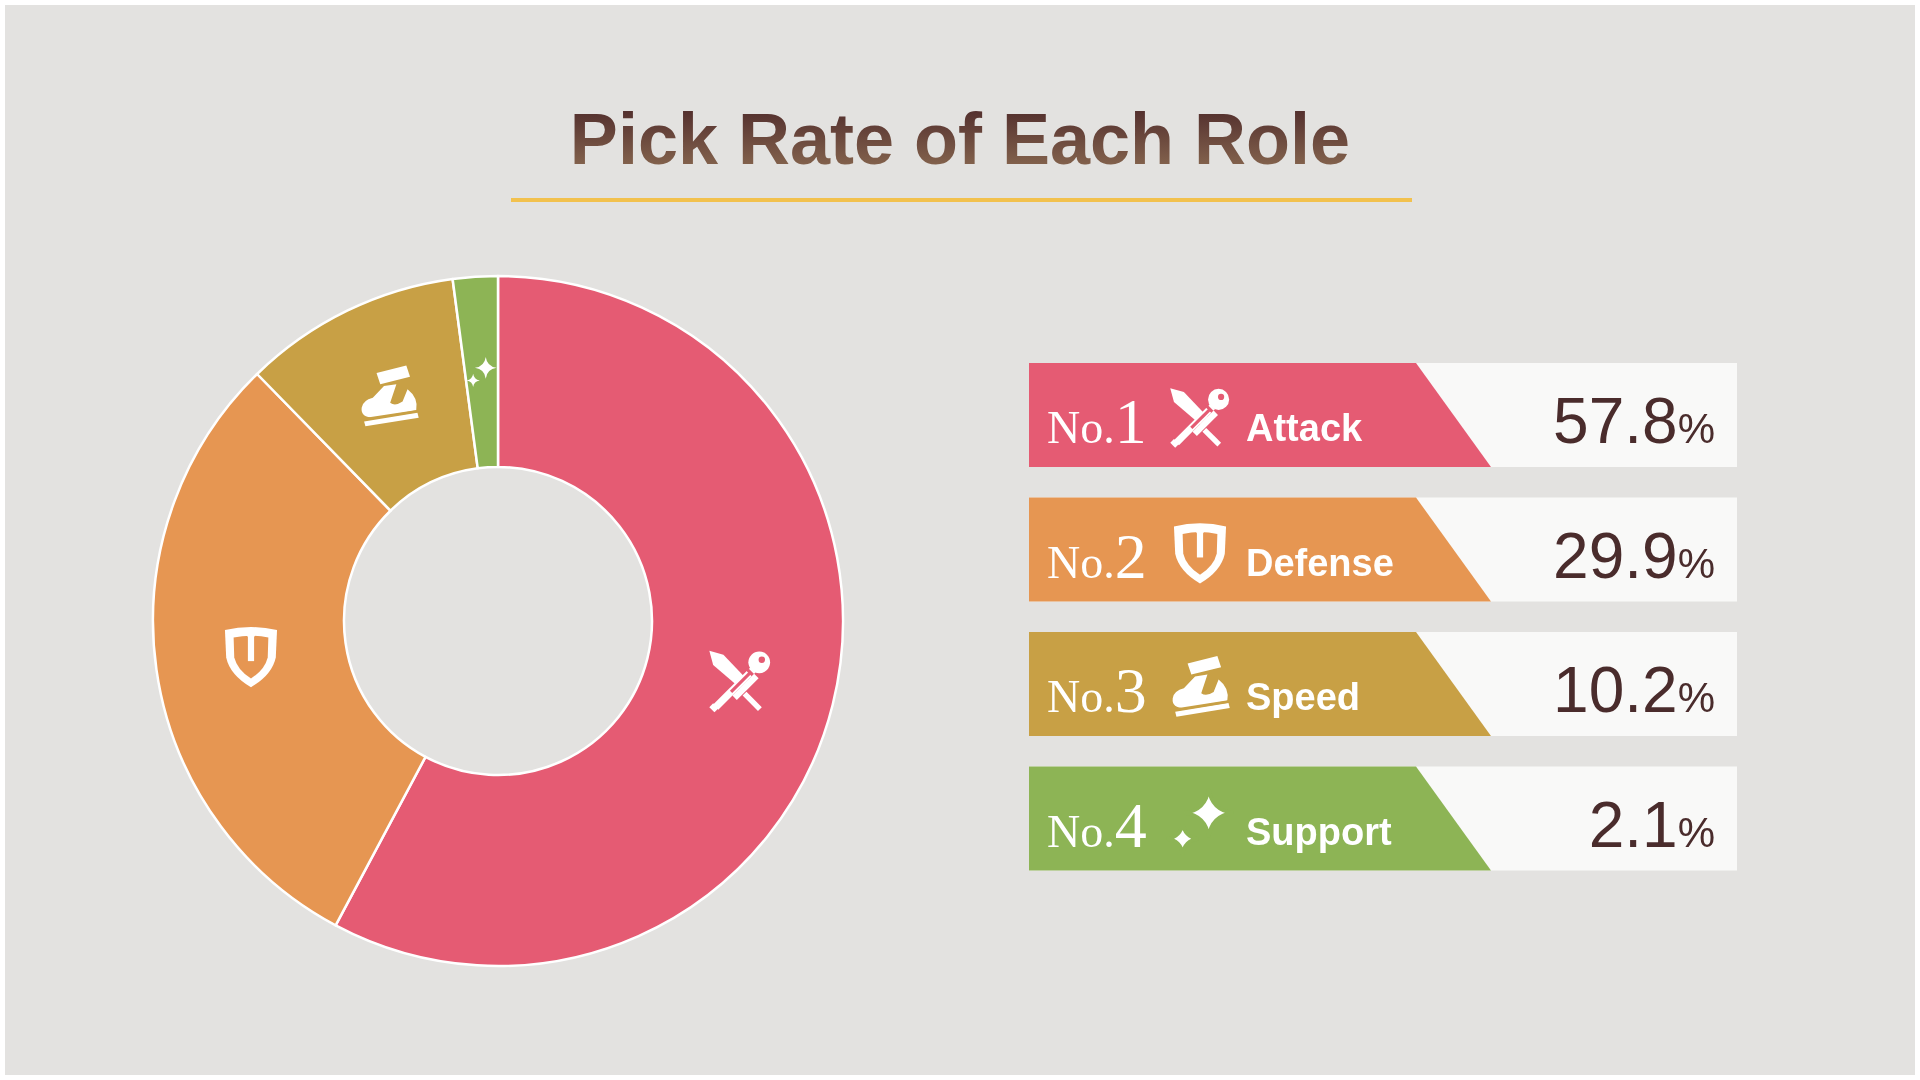 Image resolution: width=1920 pixels, height=1080 pixels. I want to click on legend-label: Support, so click(1319, 831).